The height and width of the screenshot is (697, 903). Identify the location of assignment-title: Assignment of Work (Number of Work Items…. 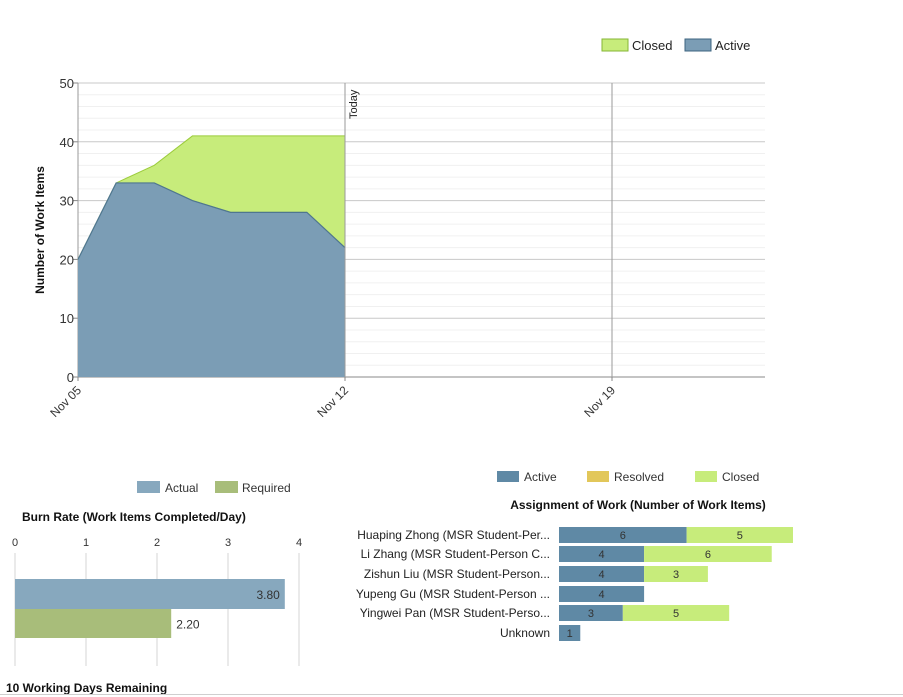
(638, 505).